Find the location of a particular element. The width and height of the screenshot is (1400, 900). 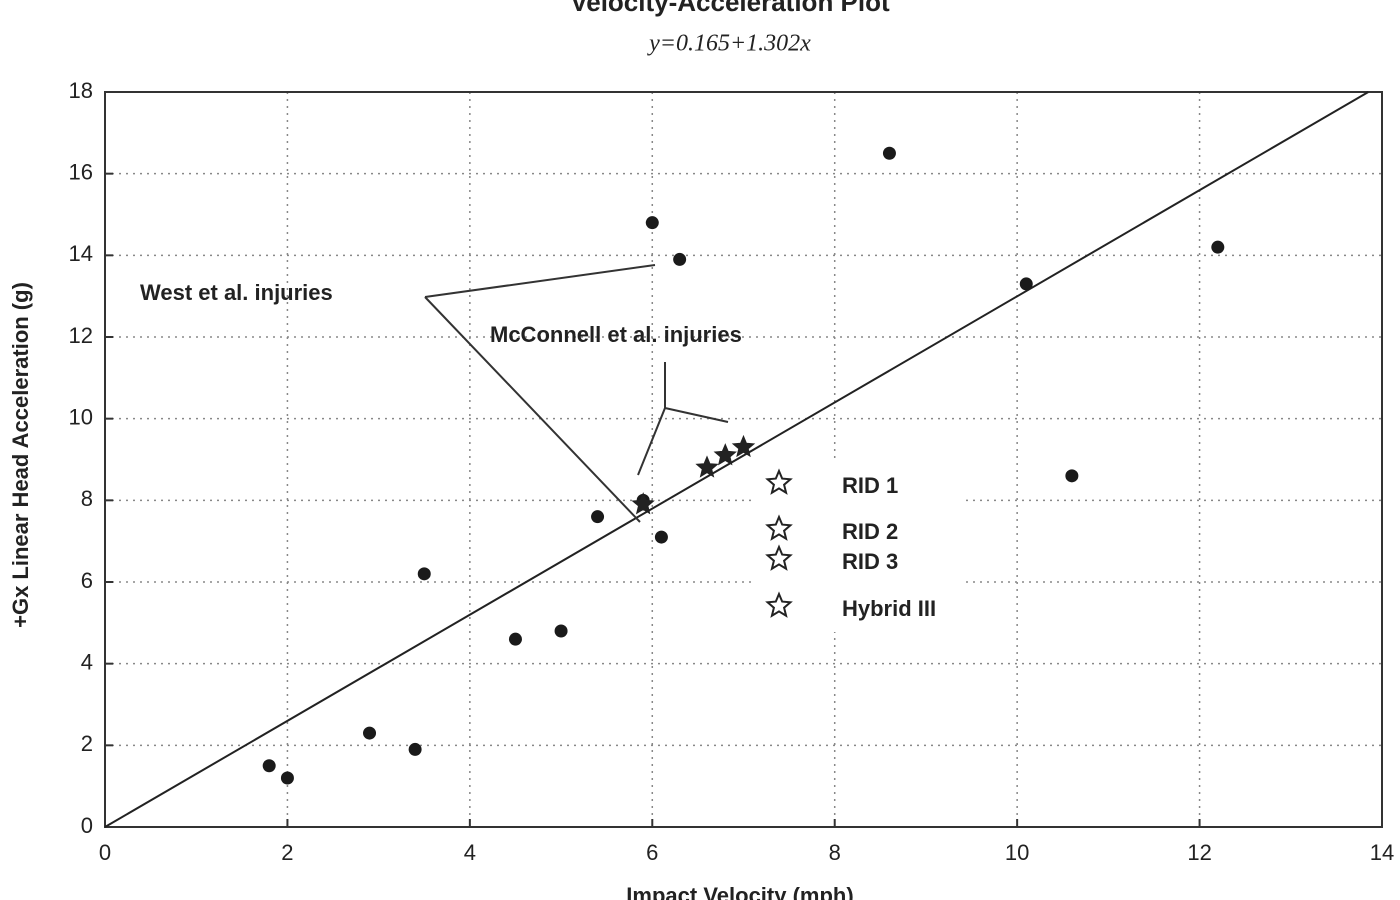

x-tick-label: 12 is located at coordinates (1199, 852).